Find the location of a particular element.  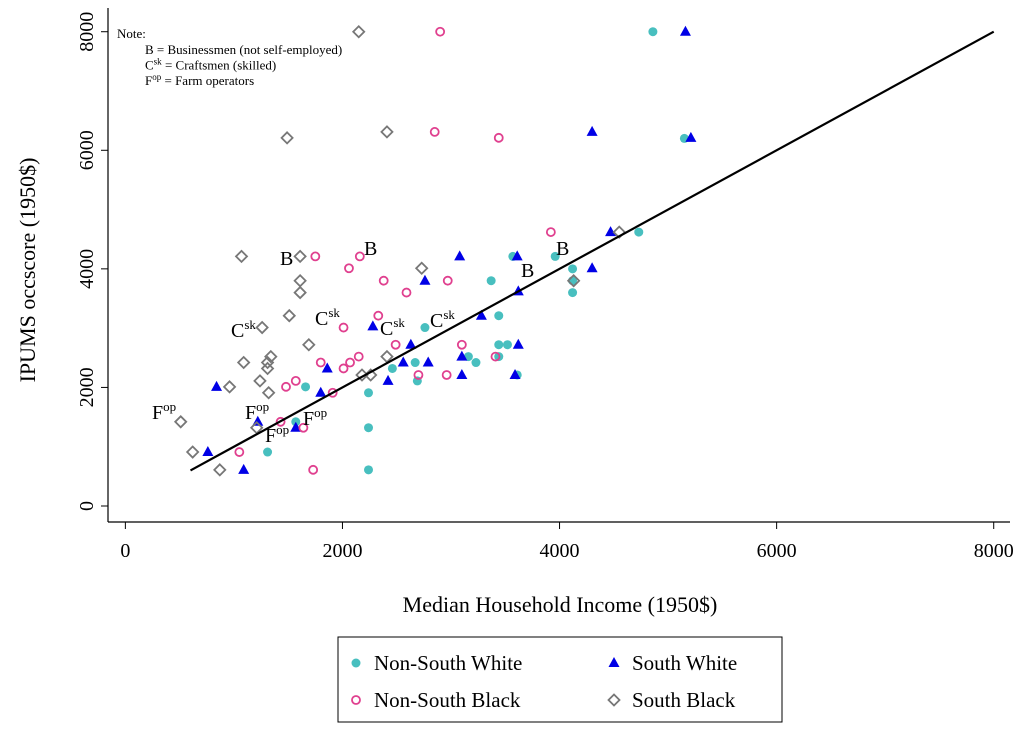

note-sup: op is located at coordinates (157, 77).